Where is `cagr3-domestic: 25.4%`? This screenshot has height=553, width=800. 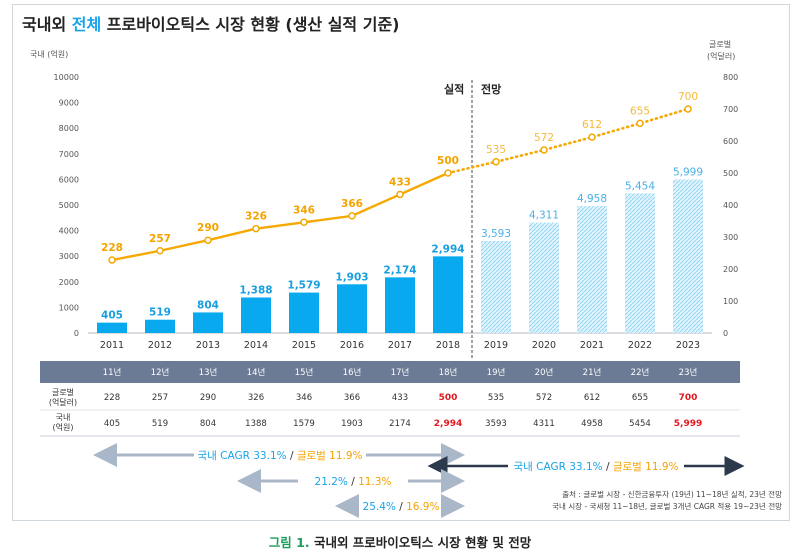 cagr3-domestic: 25.4% is located at coordinates (379, 507).